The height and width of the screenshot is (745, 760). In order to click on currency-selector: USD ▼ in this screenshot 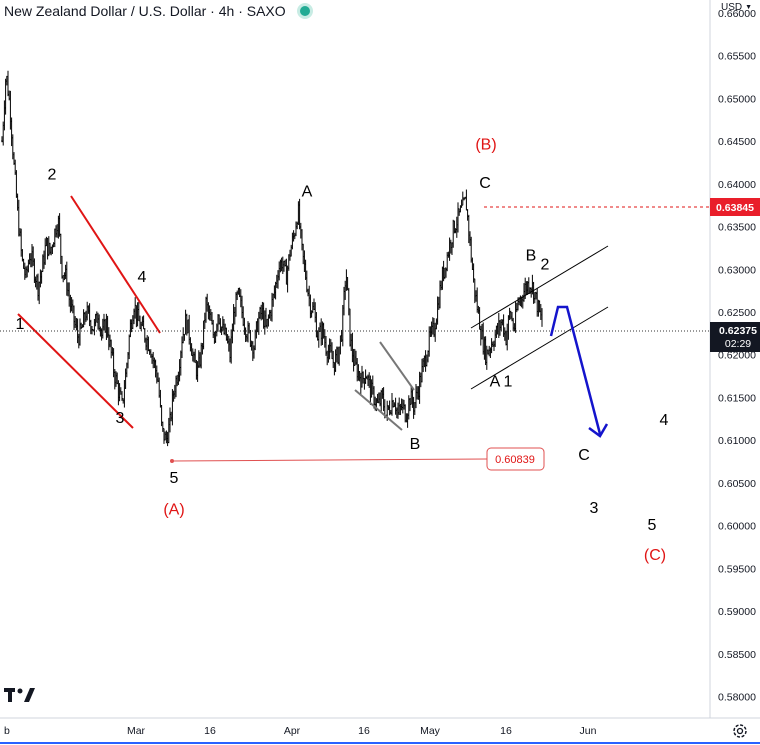, I will do `click(736, 7)`.